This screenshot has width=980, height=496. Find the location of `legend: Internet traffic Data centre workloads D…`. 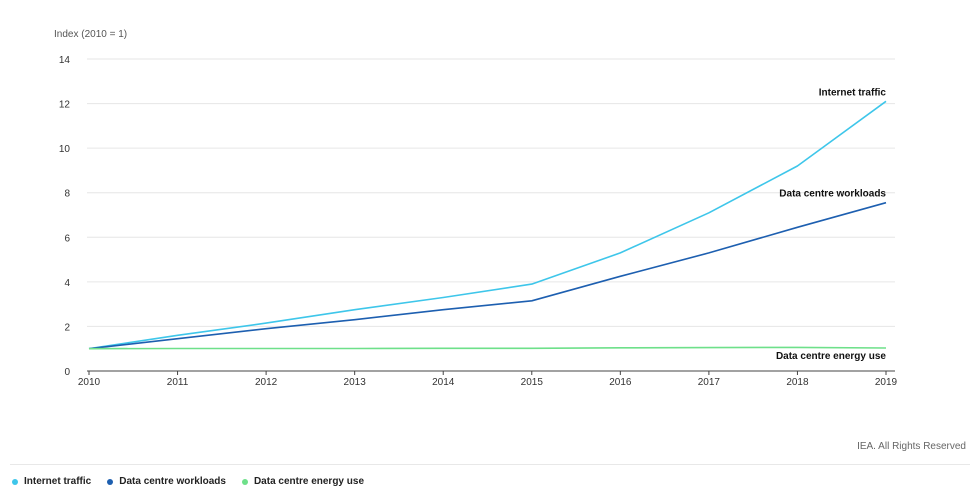

legend: Internet traffic Data centre workloads D… is located at coordinates (188, 481).